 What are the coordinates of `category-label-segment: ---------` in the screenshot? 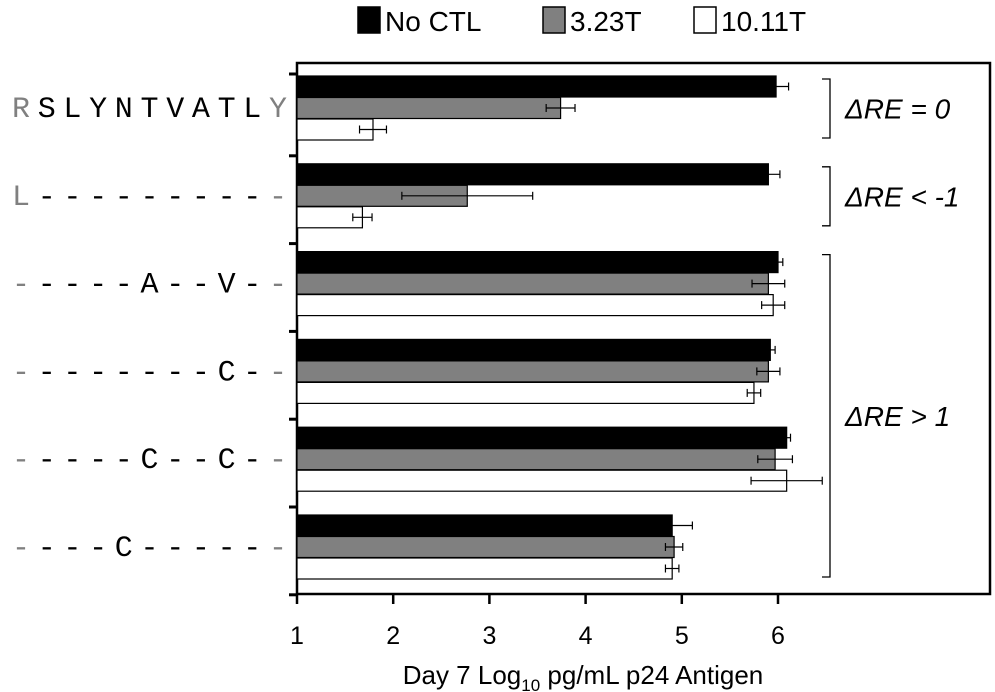 It's located at (150, 198).